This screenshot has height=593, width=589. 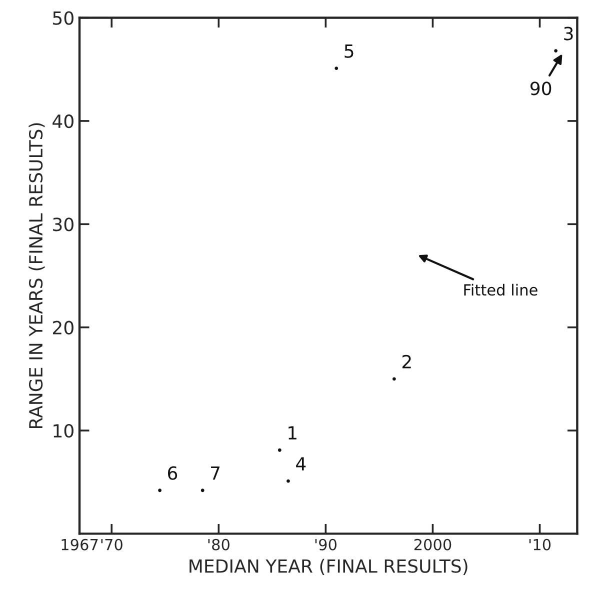 I want to click on annotation: 7, so click(x=215, y=473).